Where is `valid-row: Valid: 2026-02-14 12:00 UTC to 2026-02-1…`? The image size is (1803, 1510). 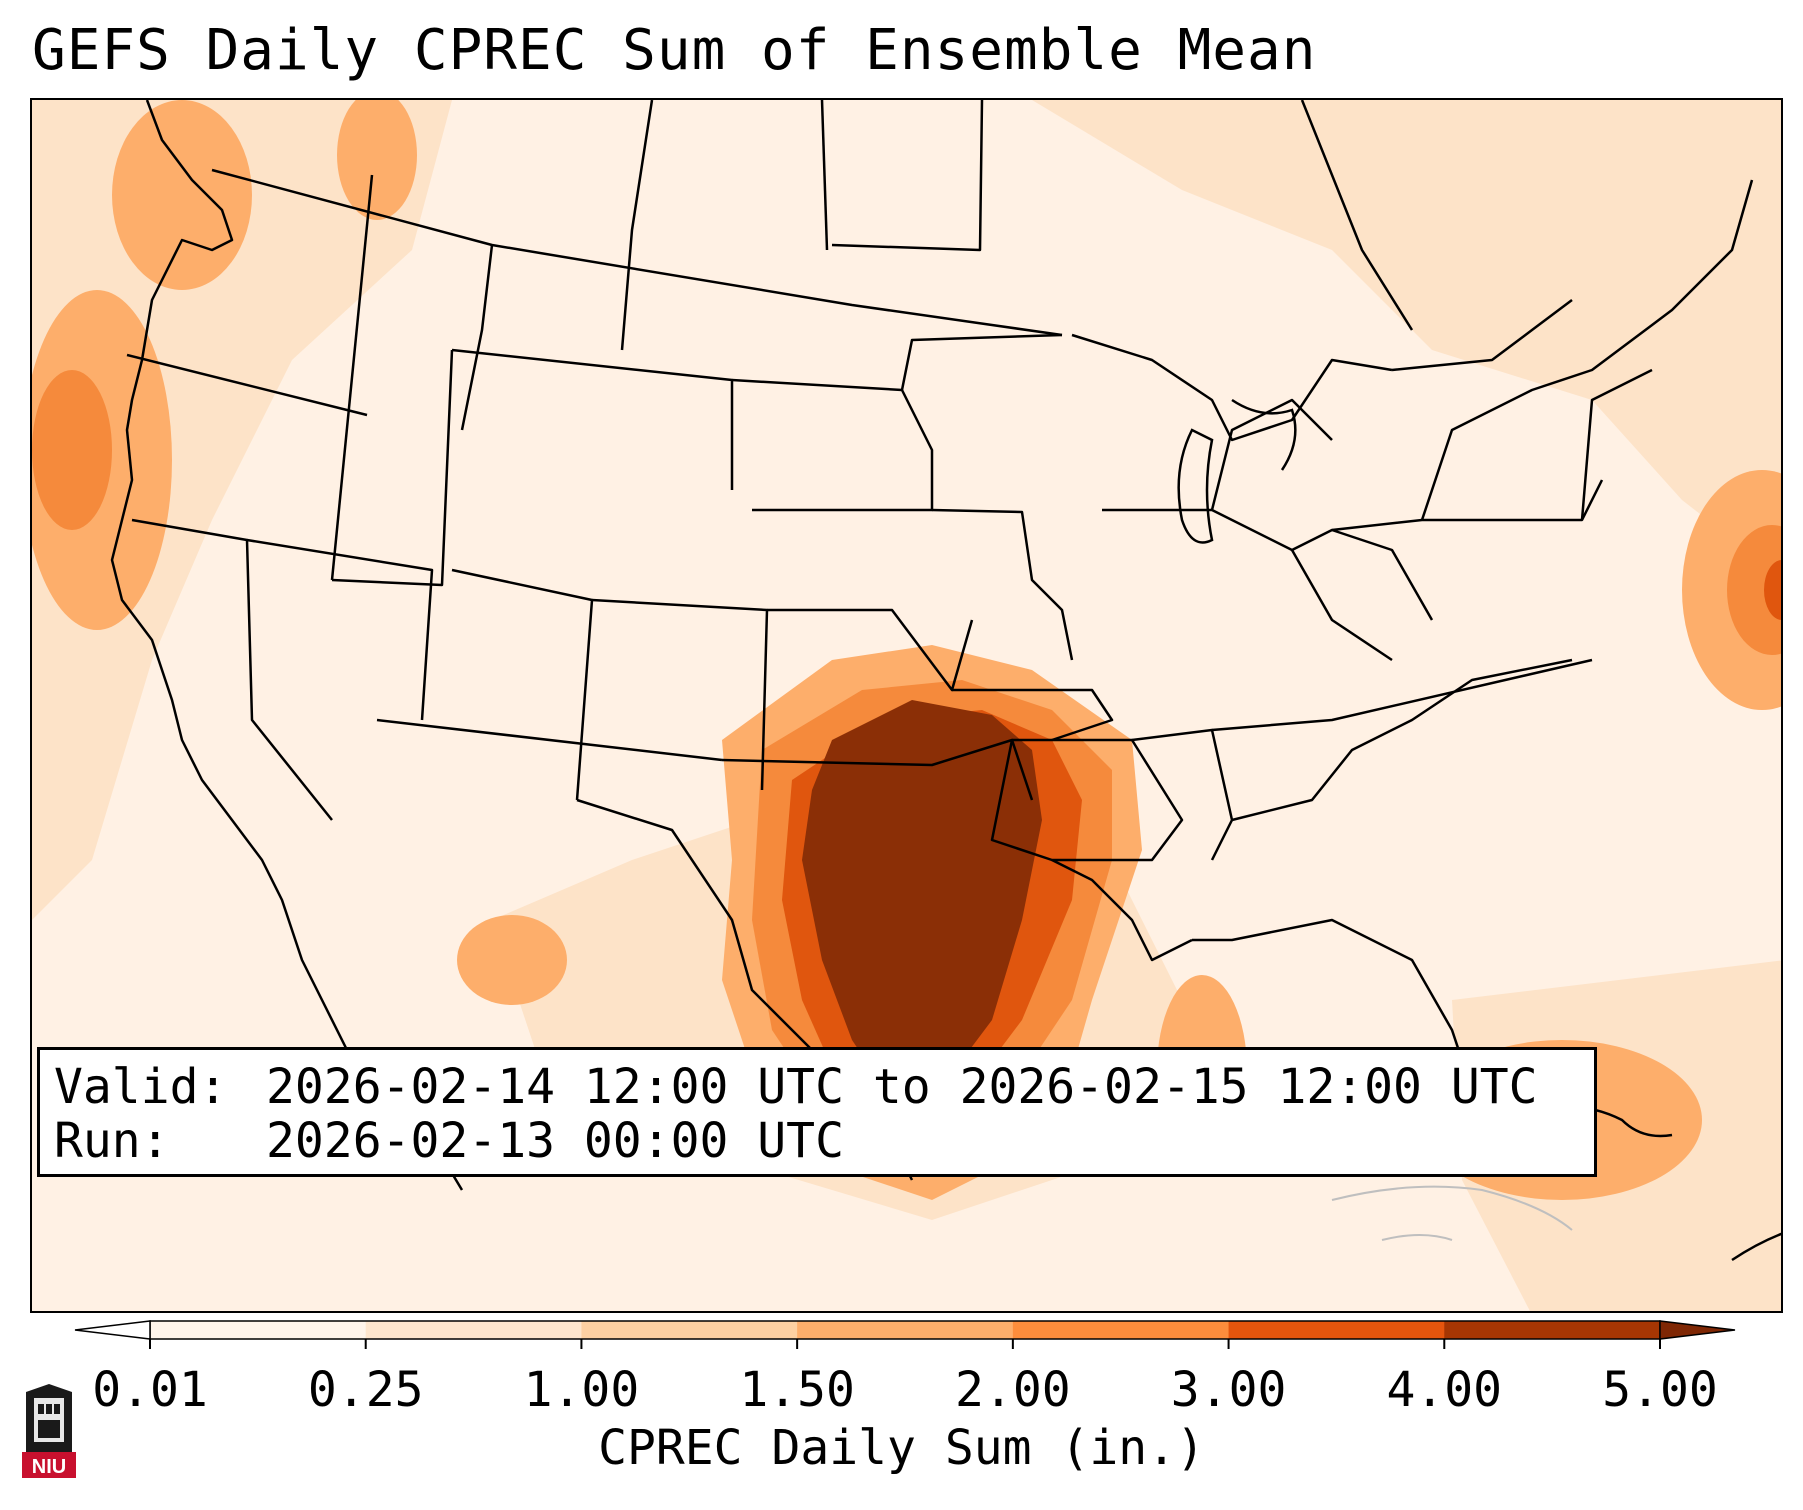 valid-row: Valid: 2026-02-14 12:00 UTC to 2026-02-1… is located at coordinates (817, 1087).